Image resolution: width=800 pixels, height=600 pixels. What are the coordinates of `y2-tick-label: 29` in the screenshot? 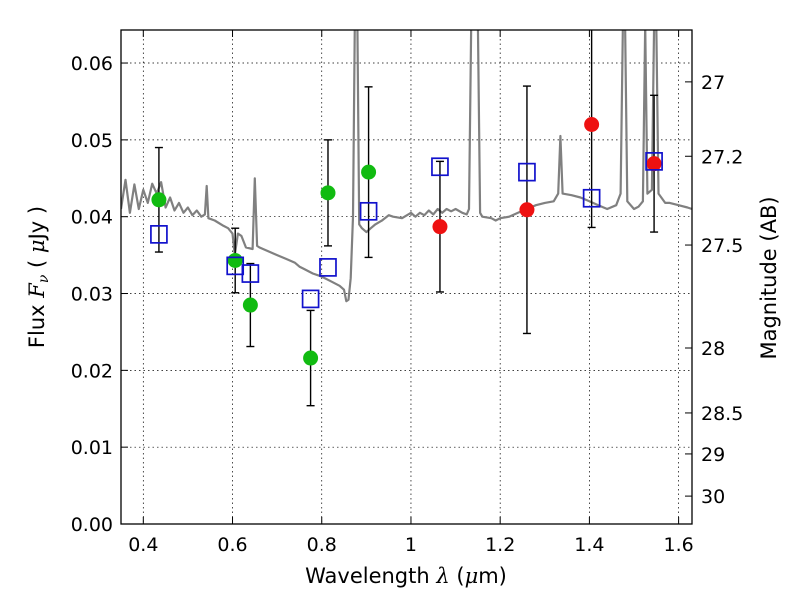 It's located at (713, 455).